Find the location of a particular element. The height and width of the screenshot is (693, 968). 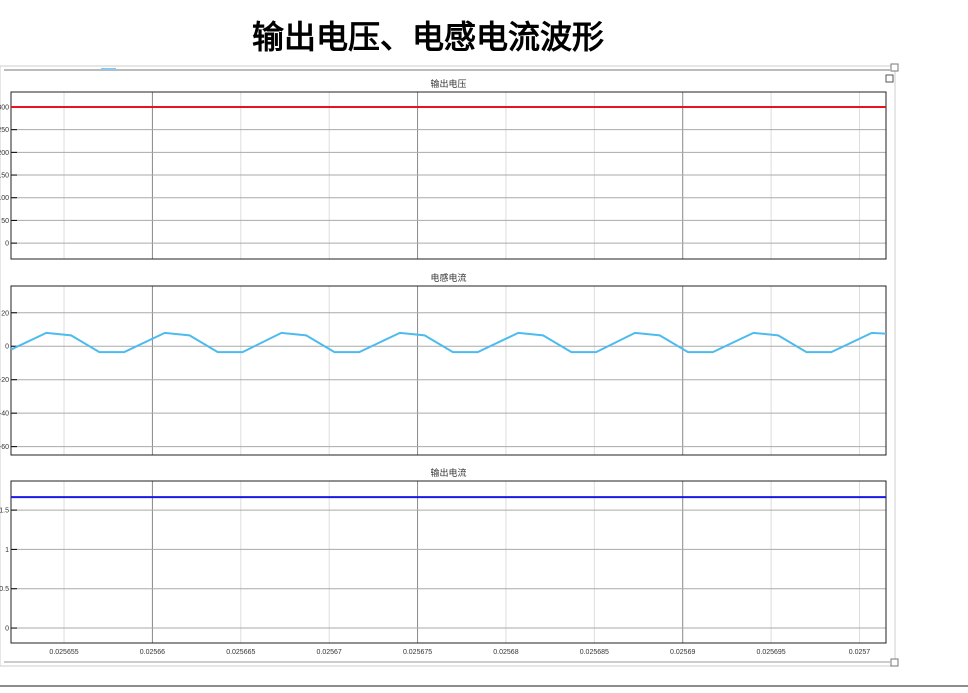

y-tick-label: 150 is located at coordinates (4, 176).